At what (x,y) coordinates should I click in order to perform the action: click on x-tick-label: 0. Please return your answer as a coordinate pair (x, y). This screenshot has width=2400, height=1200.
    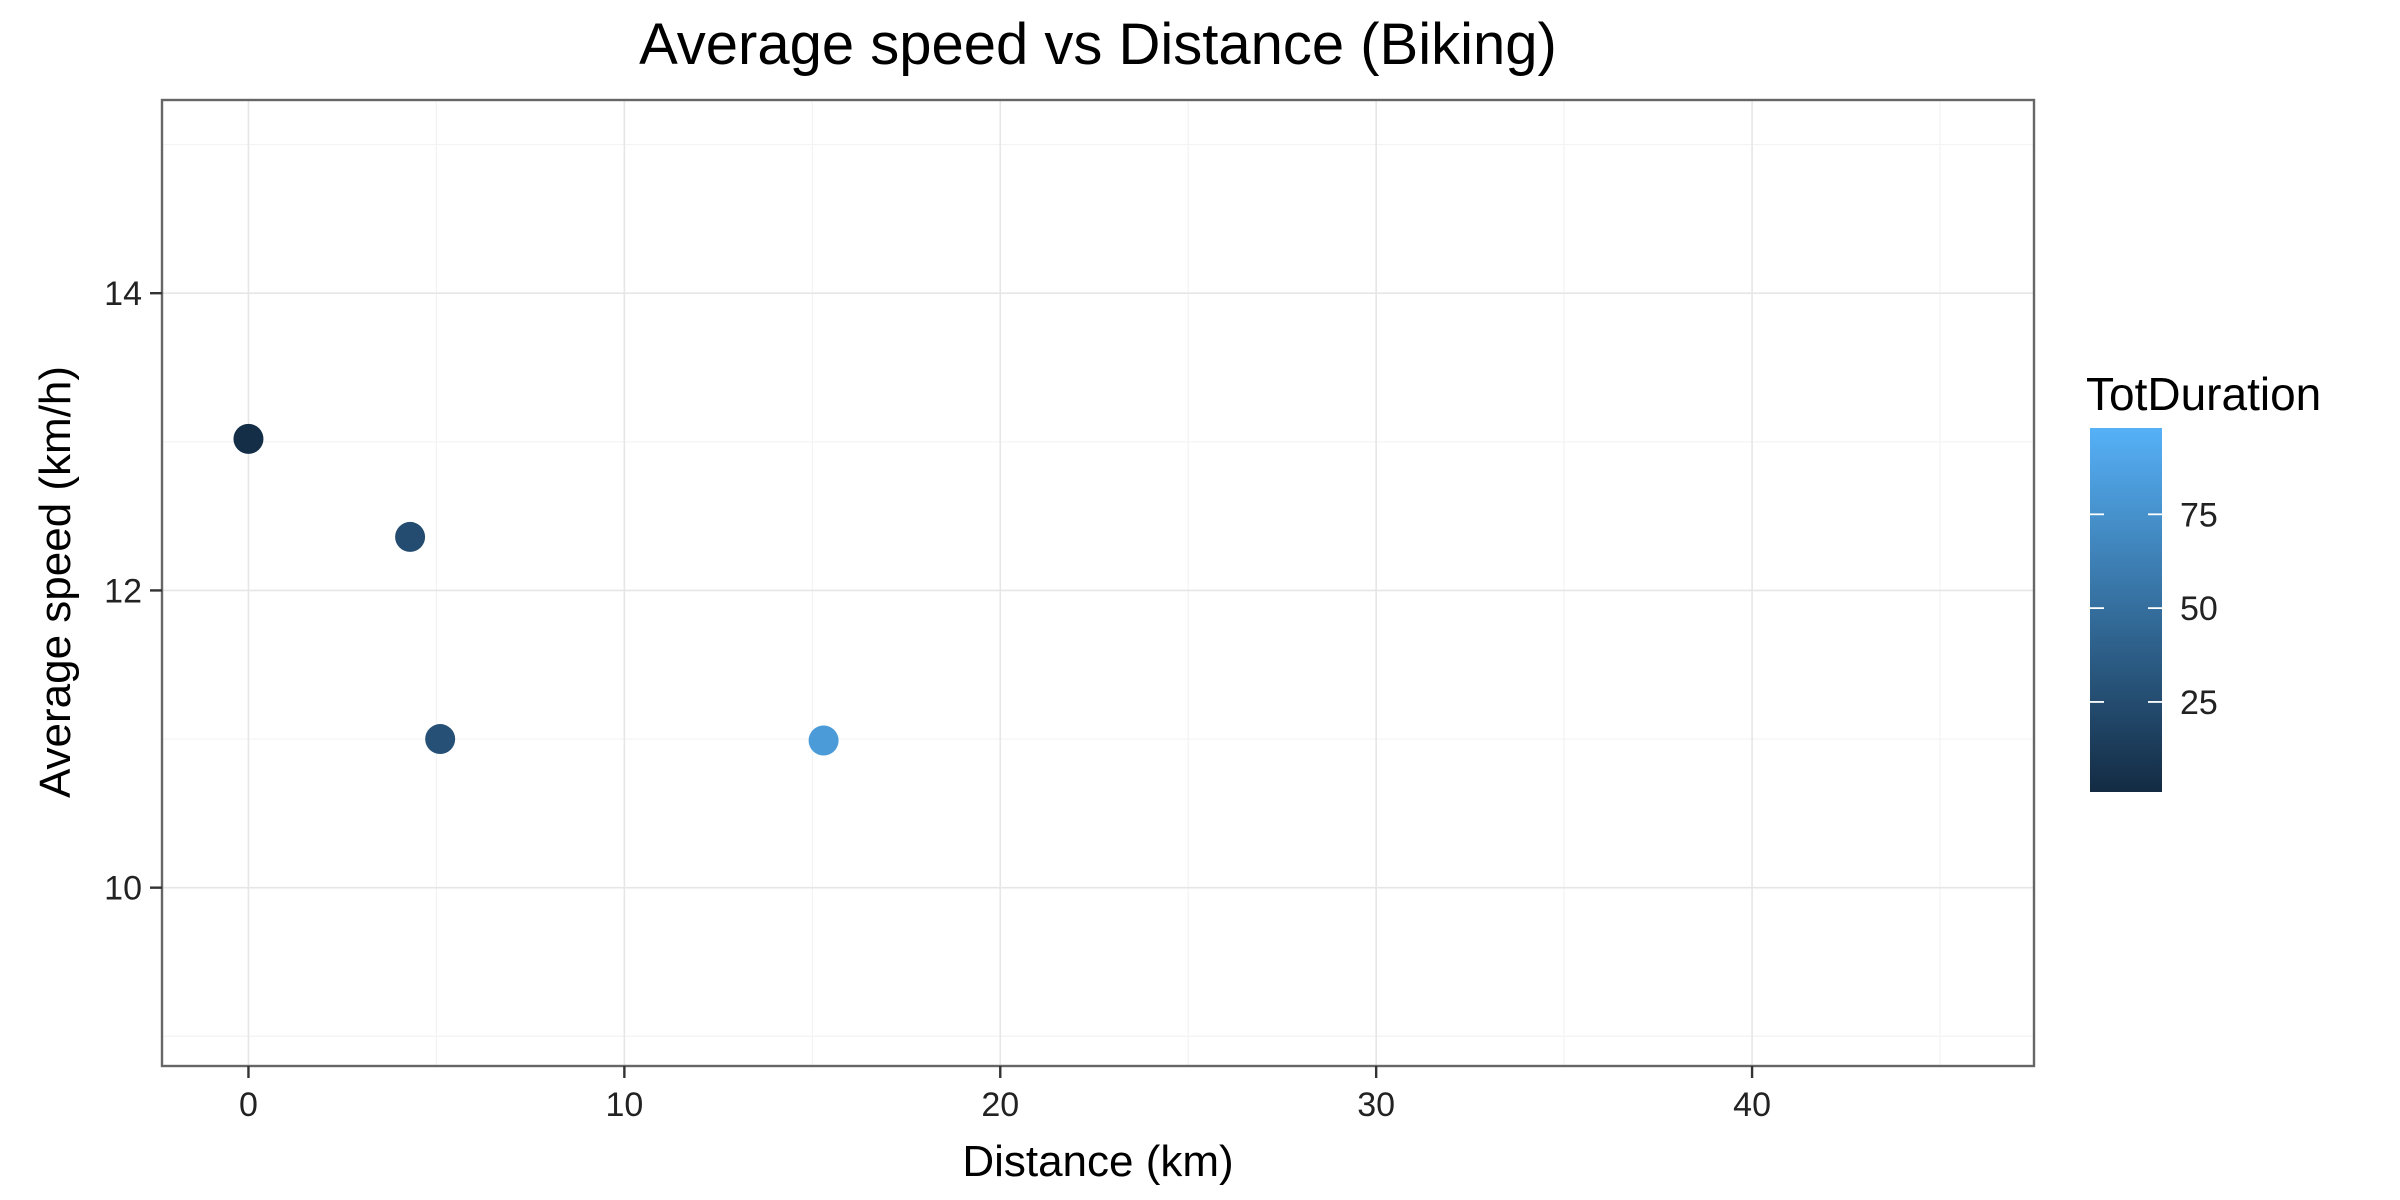
    Looking at the image, I should click on (248, 1105).